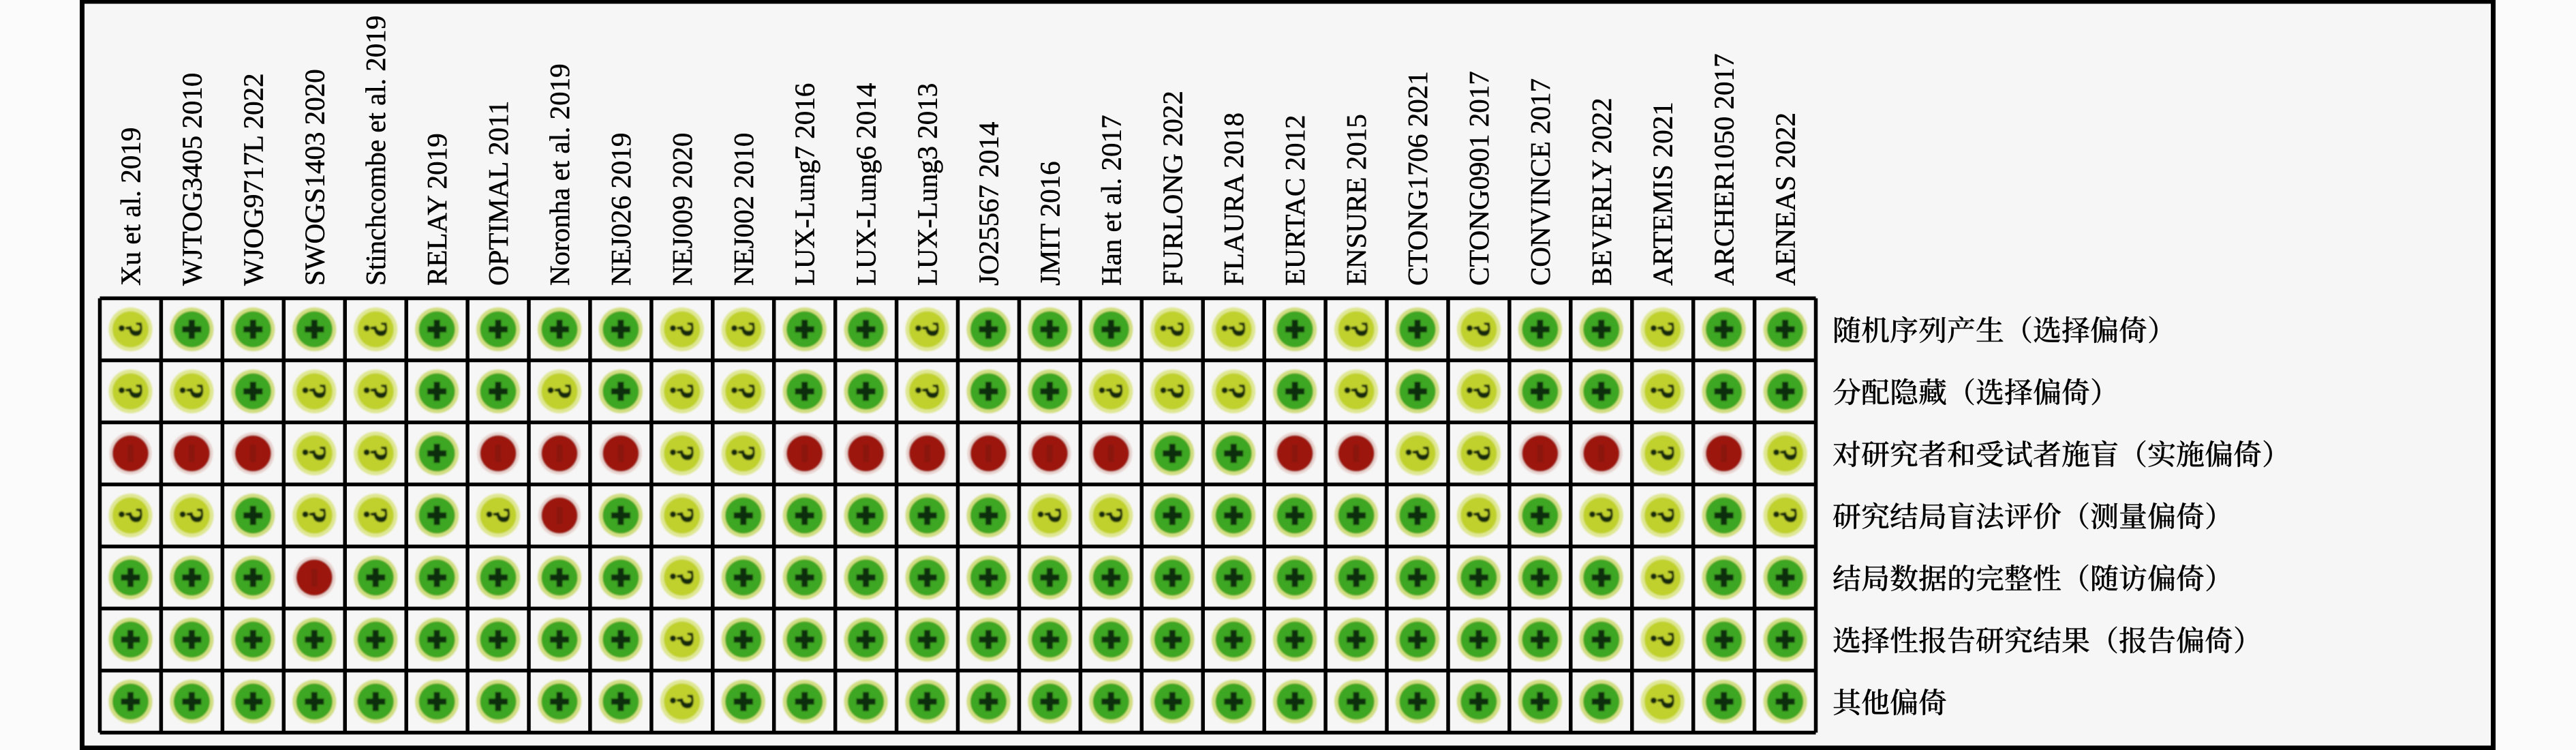  What do you see at coordinates (1172, 188) in the screenshot?
I see `svg-text: FURLONG 2022` at bounding box center [1172, 188].